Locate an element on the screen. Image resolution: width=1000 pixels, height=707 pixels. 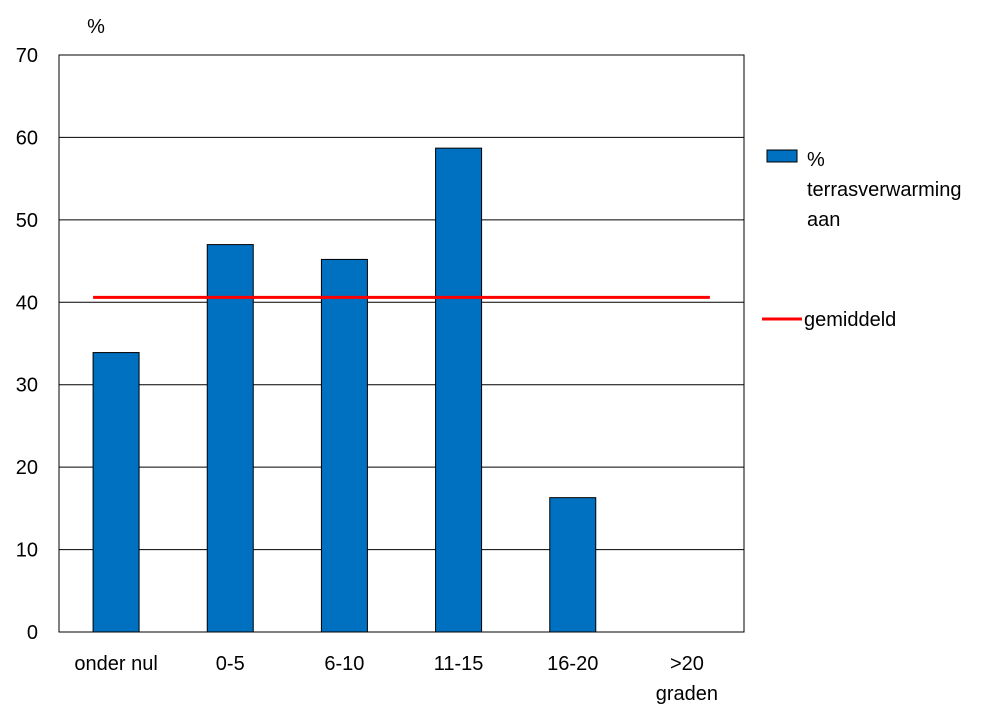
y-axis-tick-labels: 0 10 20 30 40 50 60 70 is located at coordinates (27, 344).